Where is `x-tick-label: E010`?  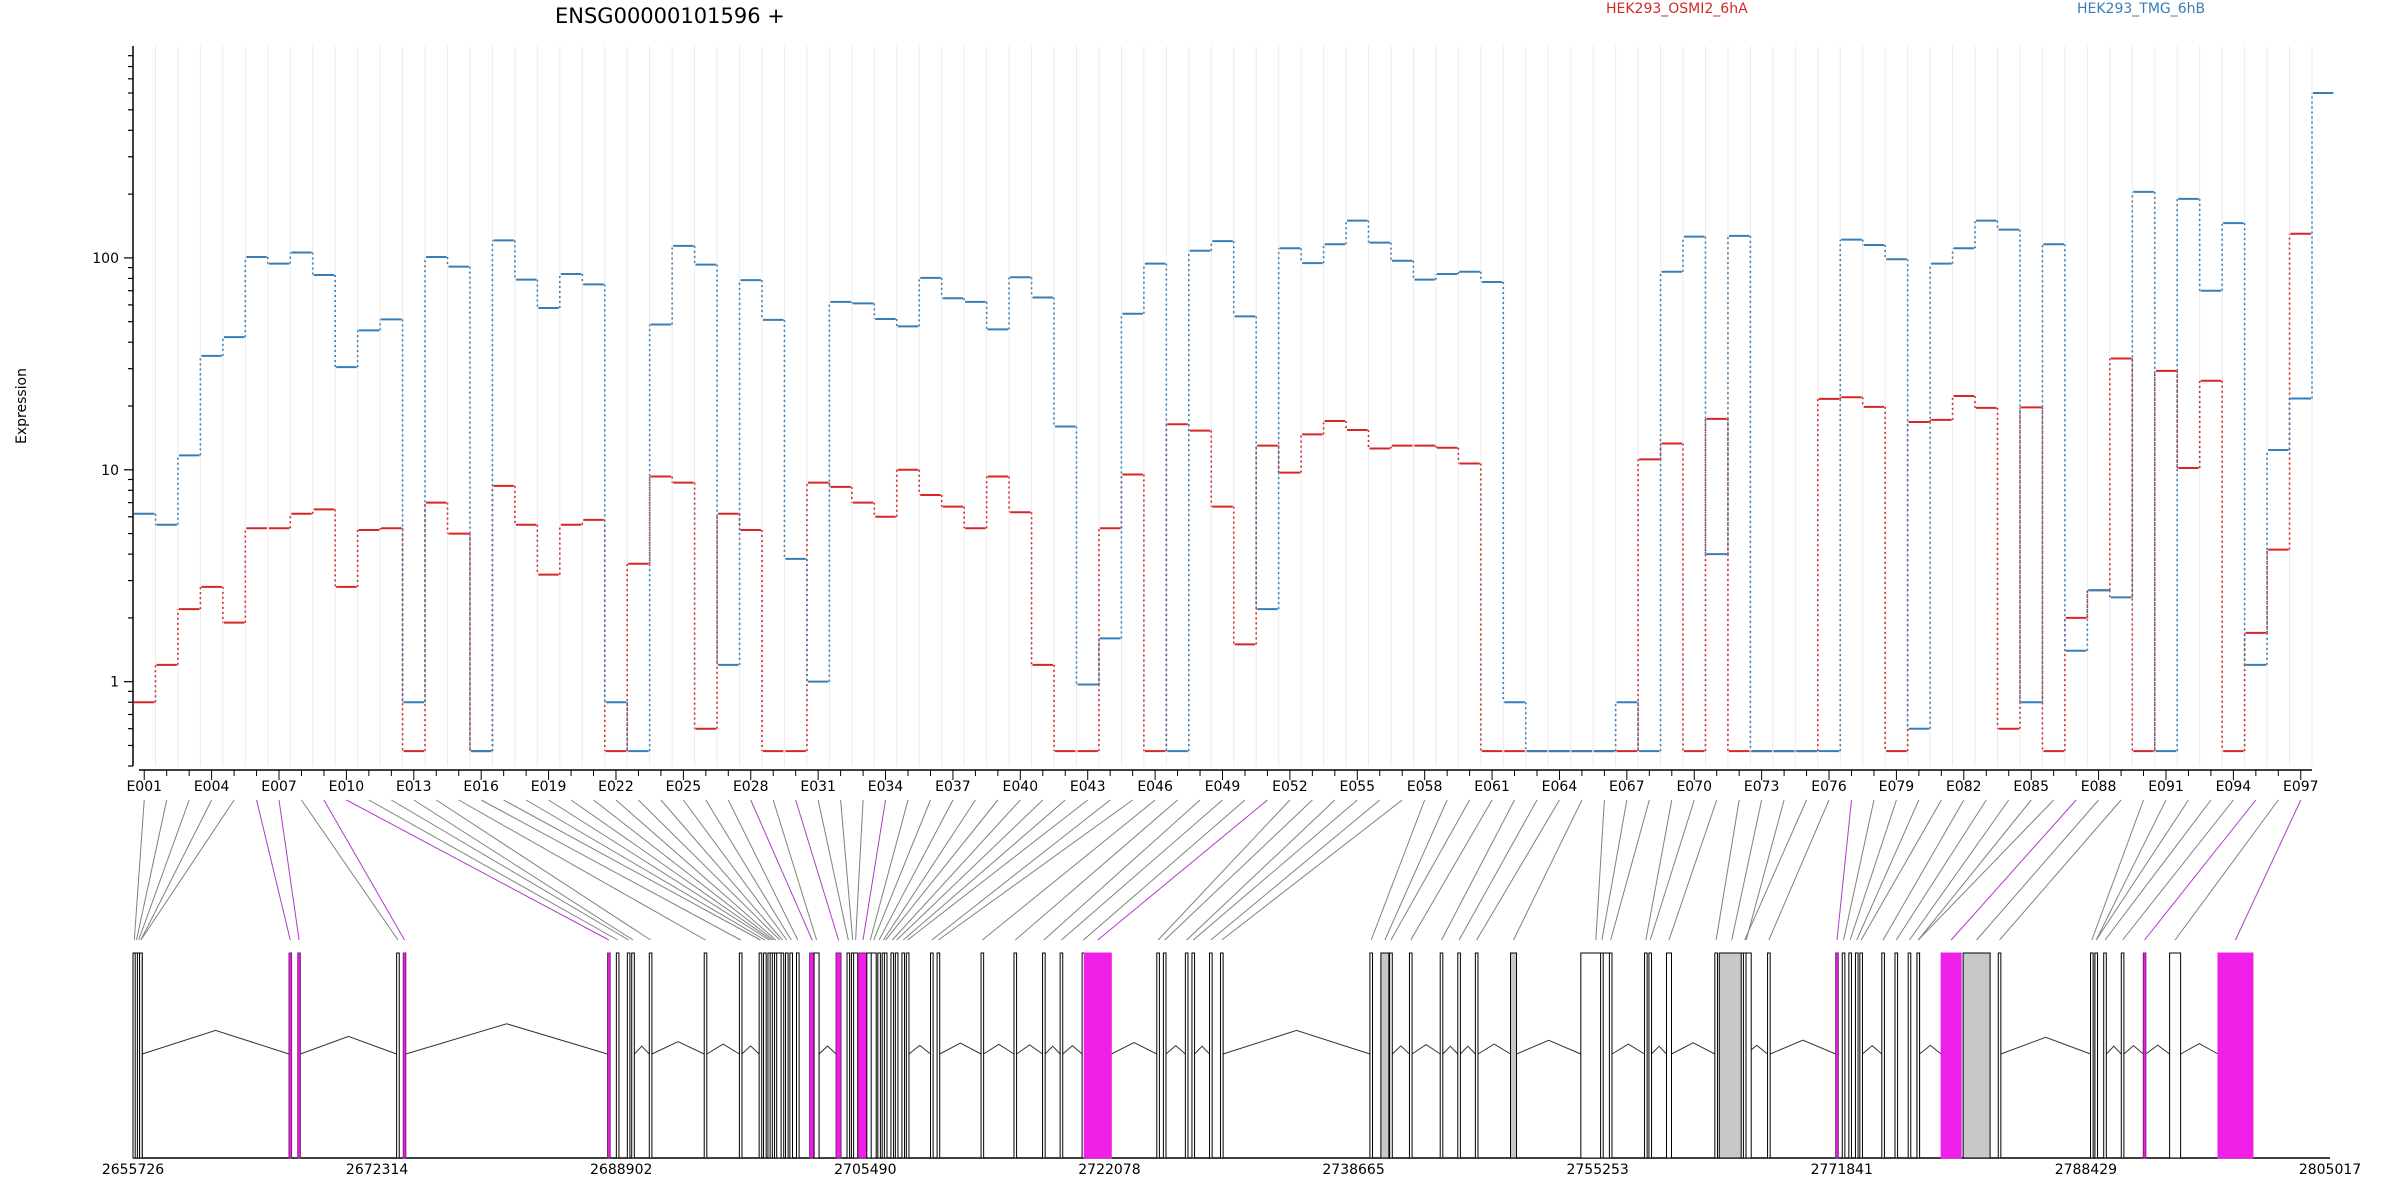
x-tick-label: E010 is located at coordinates (347, 787).